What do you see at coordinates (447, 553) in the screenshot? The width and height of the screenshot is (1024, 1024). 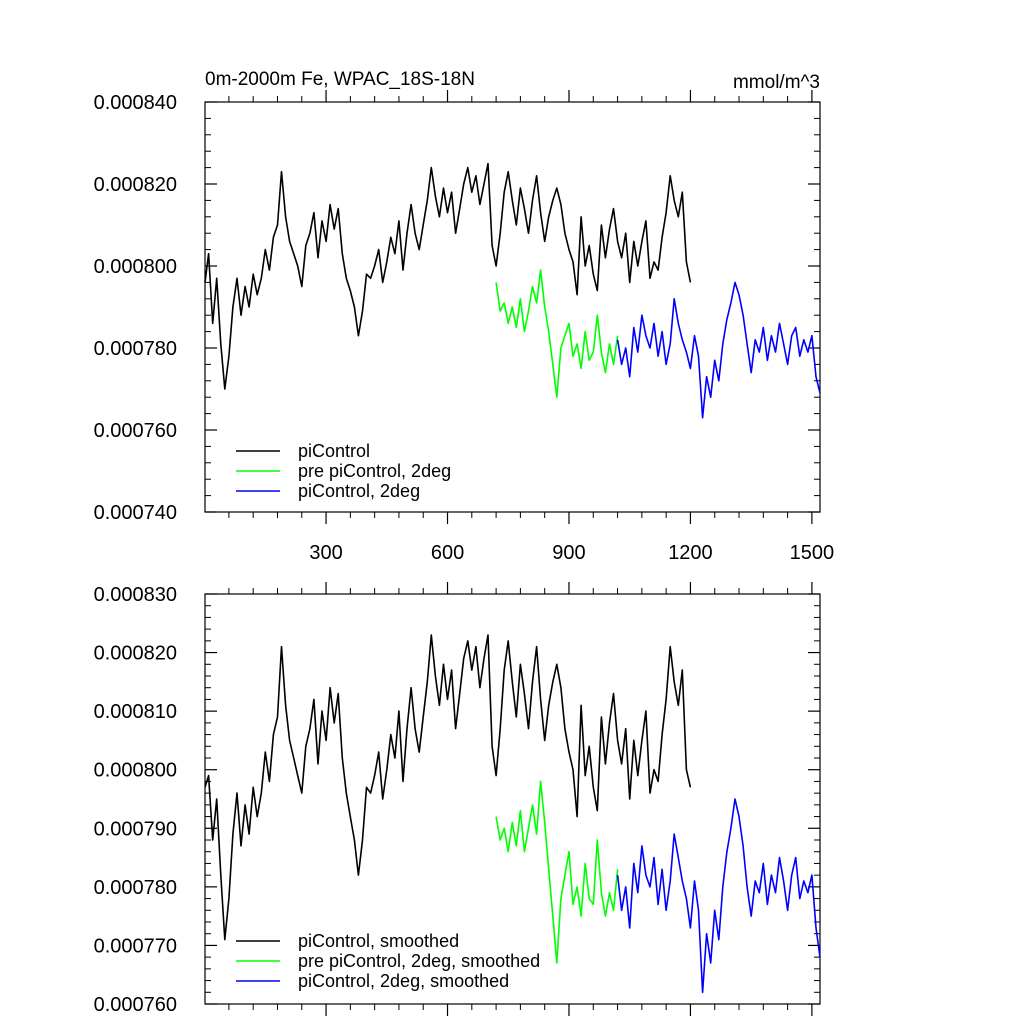 I see `x-tick-label: 600` at bounding box center [447, 553].